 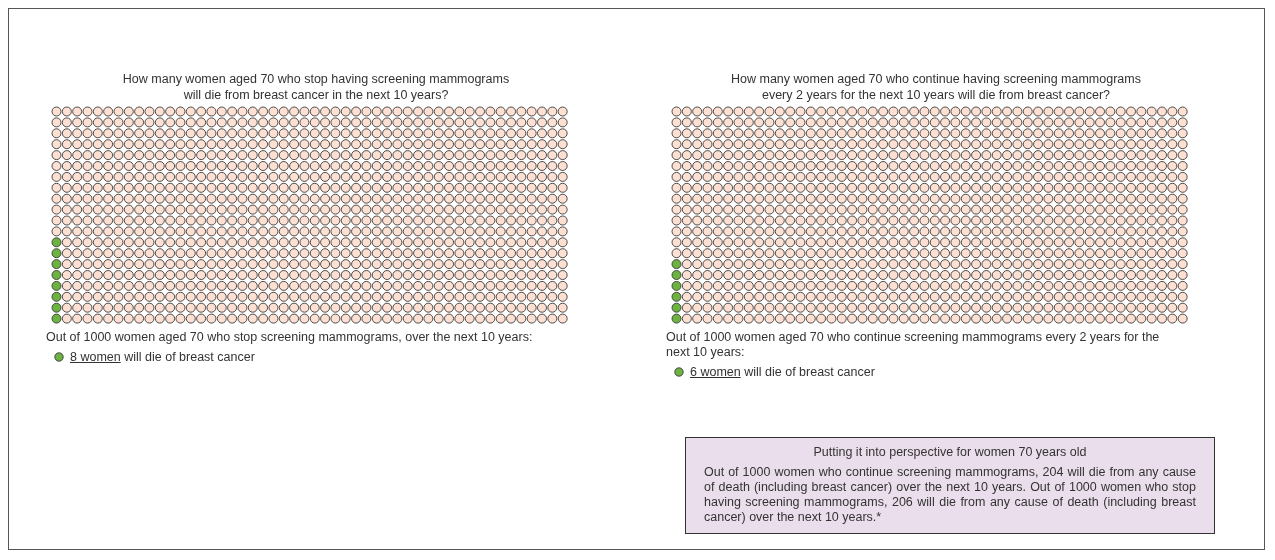 I want to click on text: How many women aged 70 who stop having screening mammograms will die from breast cancer in the next 10 years?, so click(x=316, y=87).